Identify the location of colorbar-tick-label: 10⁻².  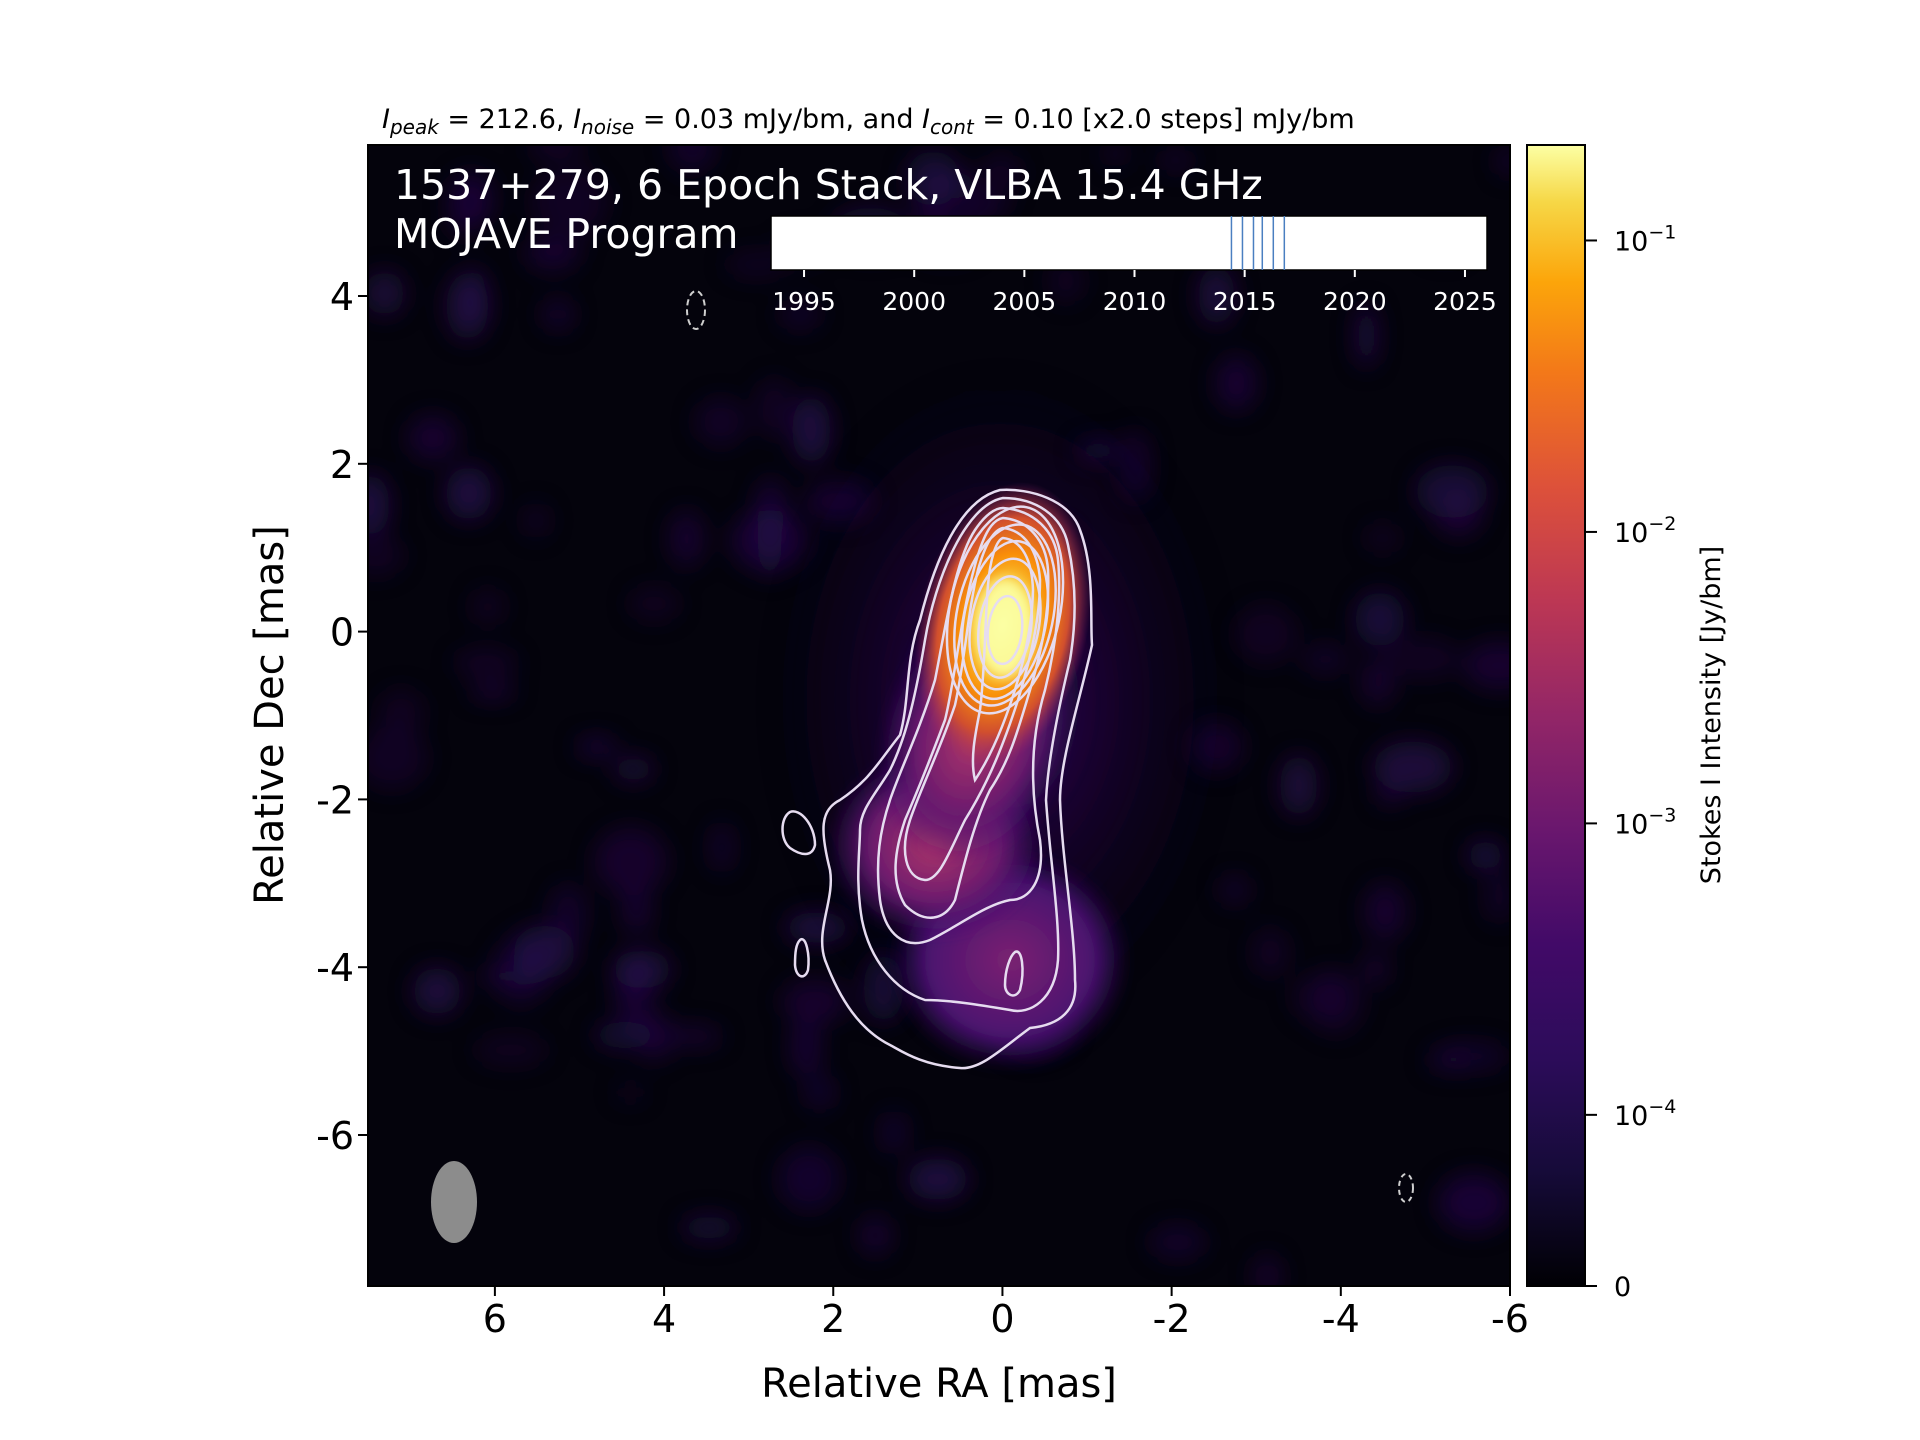
(1645, 531).